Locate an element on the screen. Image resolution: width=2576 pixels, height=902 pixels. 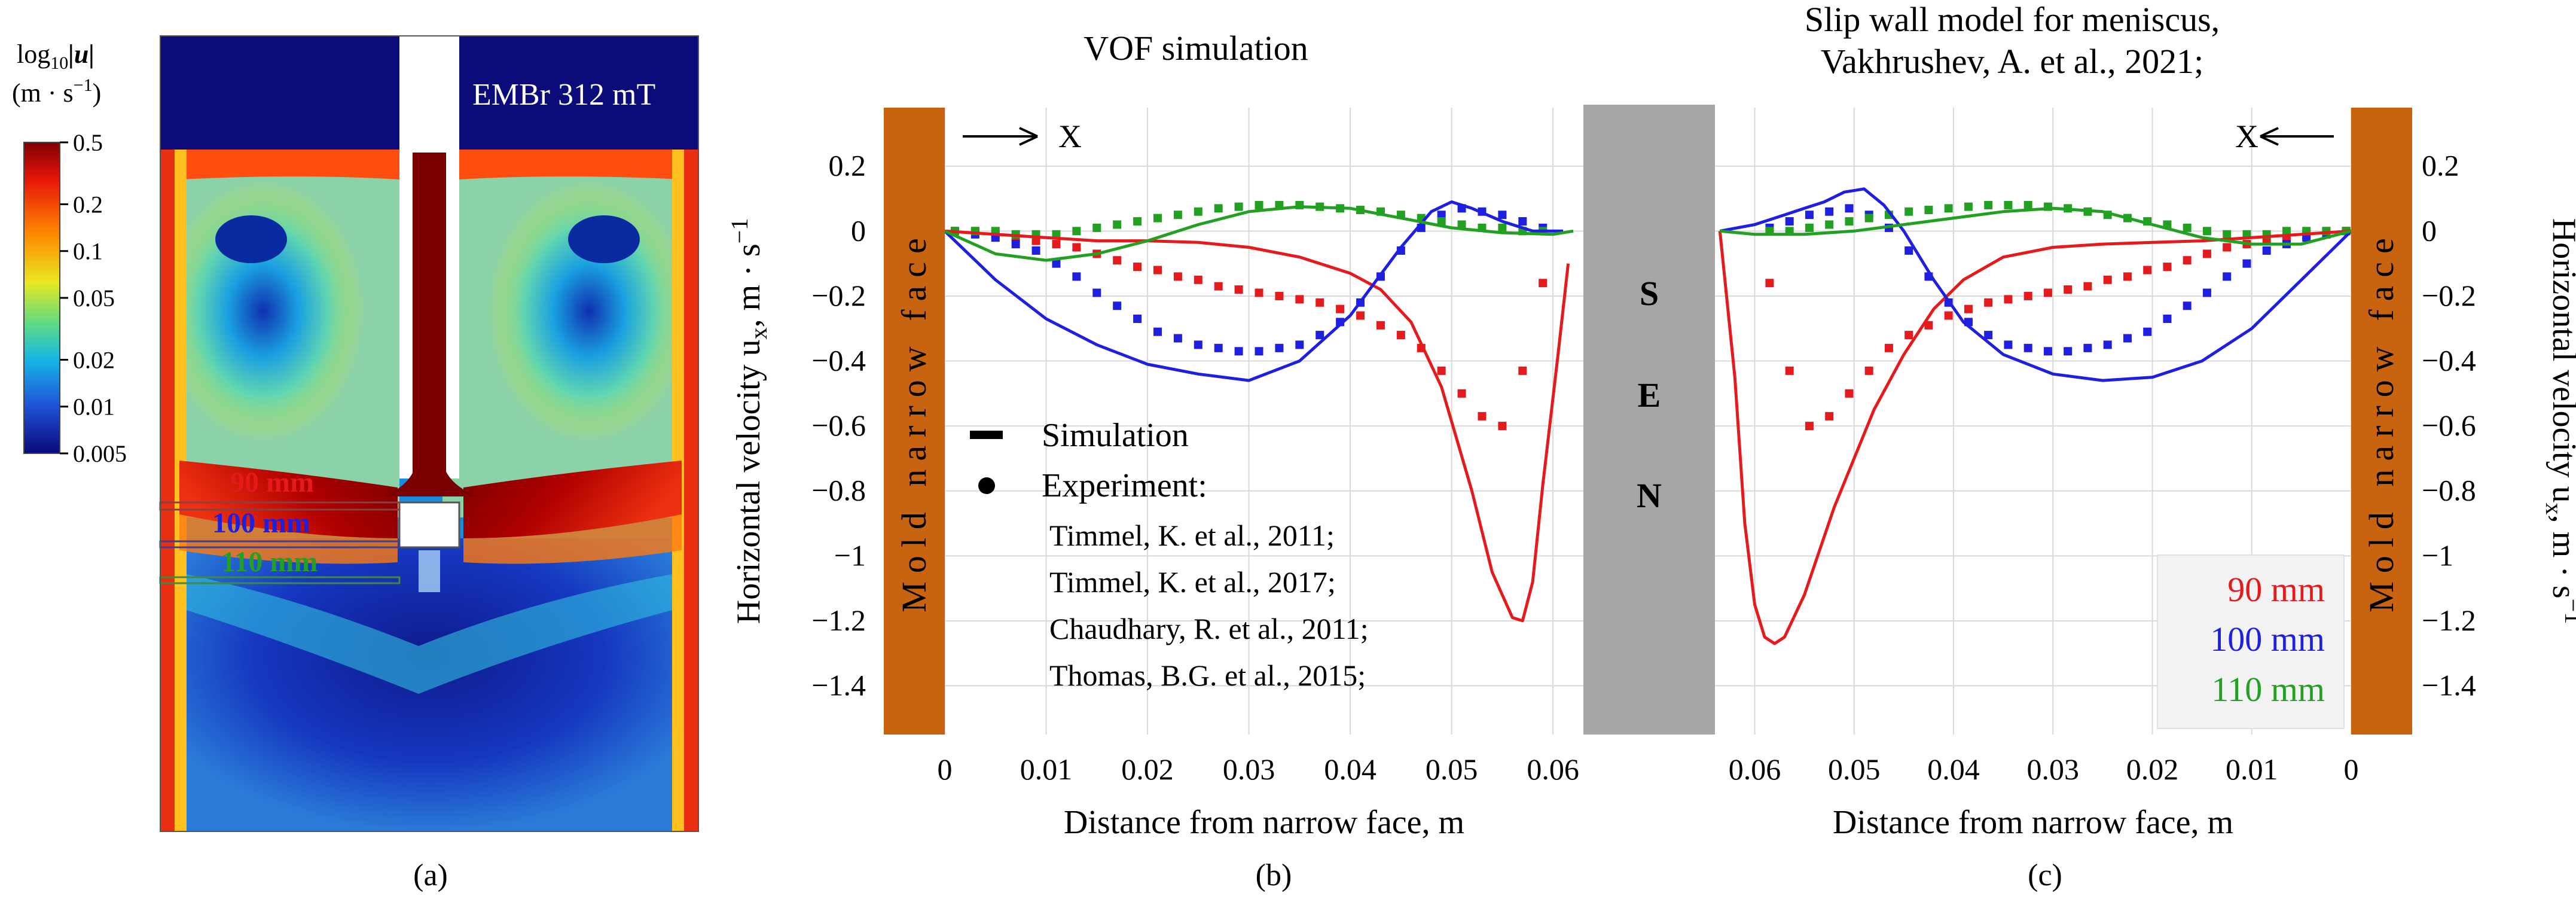
sen-letter-e: E is located at coordinates (1650, 395).